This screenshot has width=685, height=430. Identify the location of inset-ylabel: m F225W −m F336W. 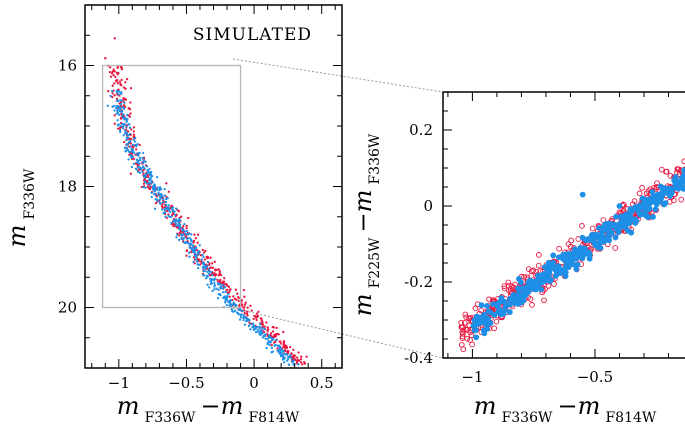
(366, 224).